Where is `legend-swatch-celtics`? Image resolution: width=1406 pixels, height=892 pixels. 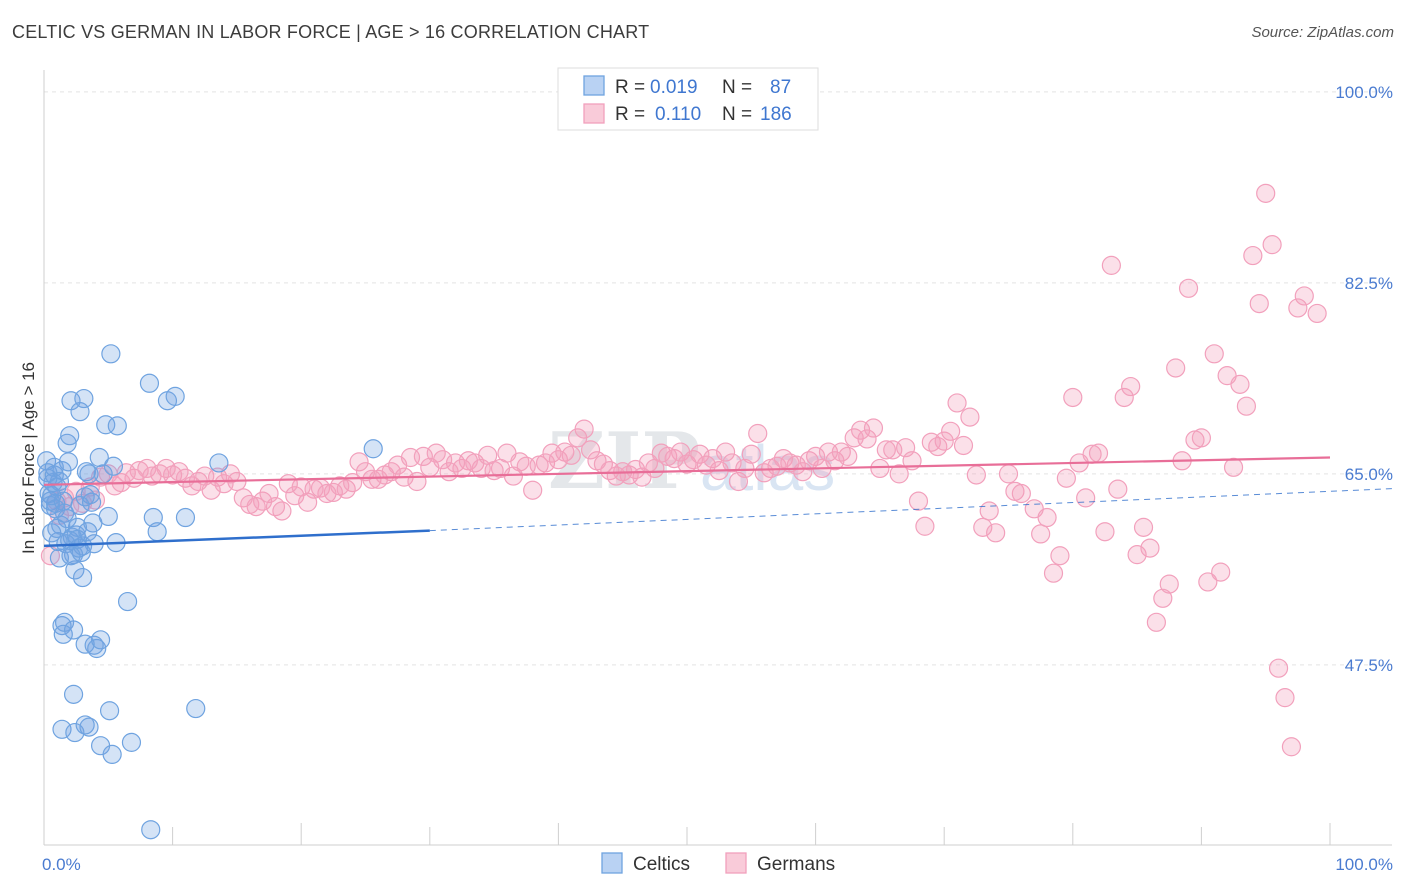 legend-swatch-celtics is located at coordinates (594, 85).